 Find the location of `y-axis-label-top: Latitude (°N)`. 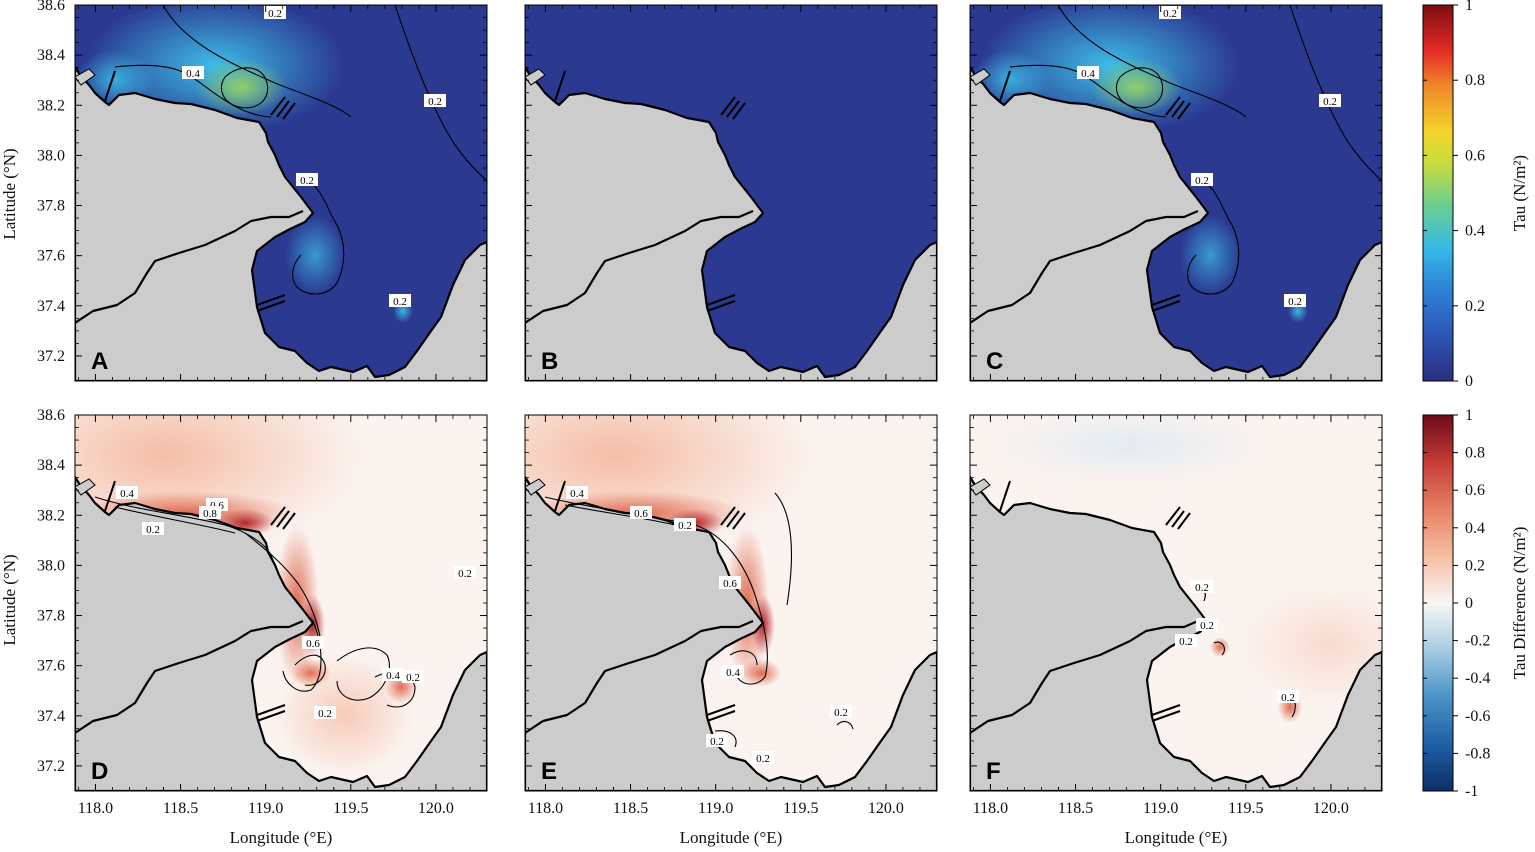

y-axis-label-top: Latitude (°N) is located at coordinates (9, 193).